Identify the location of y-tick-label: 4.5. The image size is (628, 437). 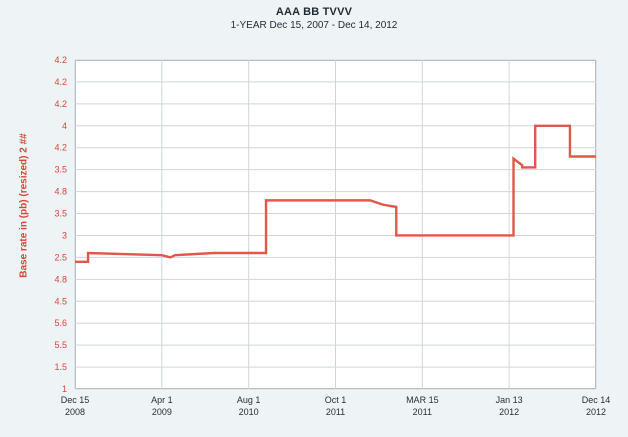
(60, 301).